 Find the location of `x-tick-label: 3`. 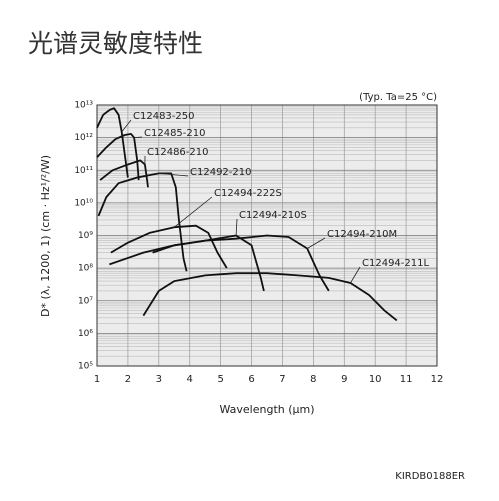

x-tick-label: 3 is located at coordinates (159, 379).